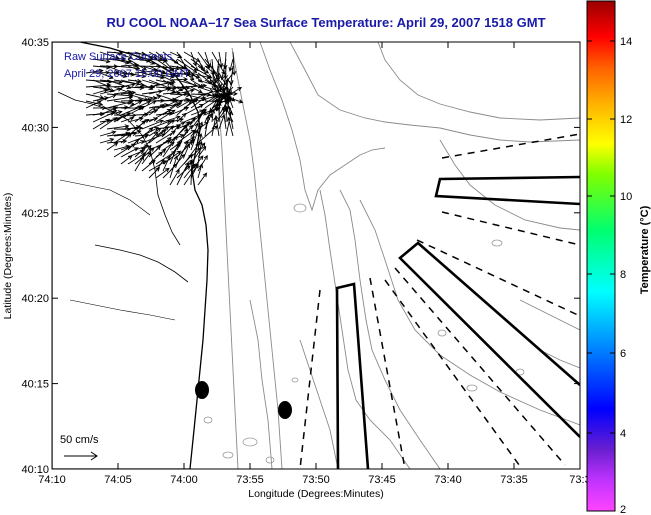 The height and width of the screenshot is (515, 651). I want to click on colorbar-tick-label: 2, so click(623, 509).